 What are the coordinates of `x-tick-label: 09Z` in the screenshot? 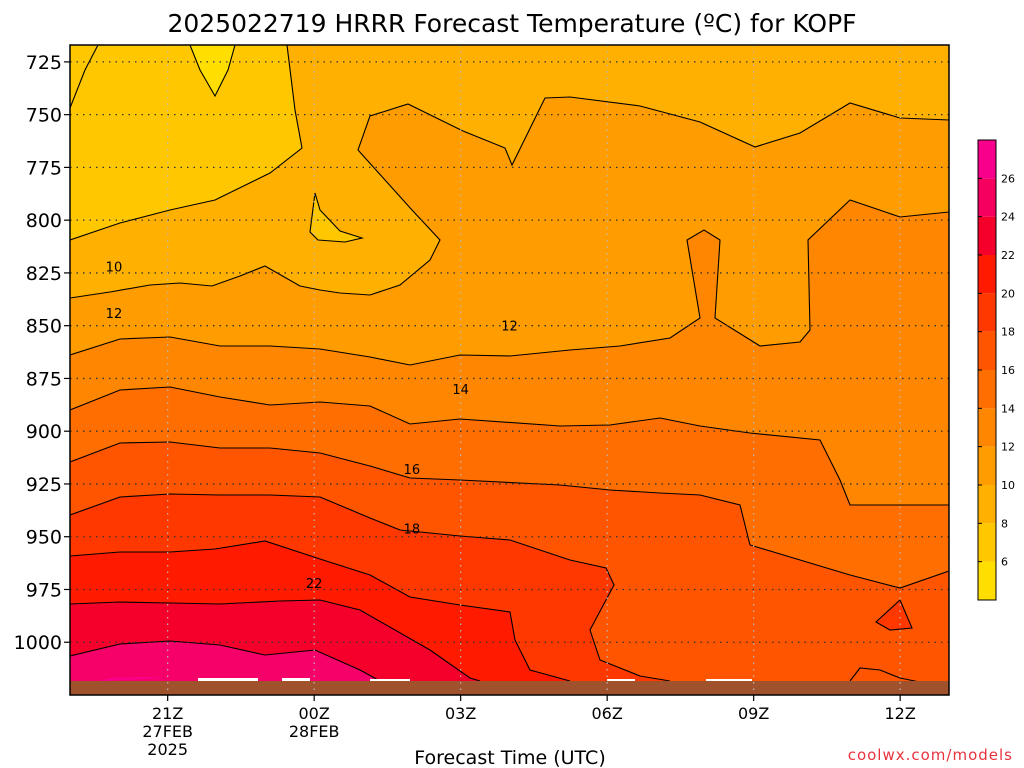 It's located at (753, 713).